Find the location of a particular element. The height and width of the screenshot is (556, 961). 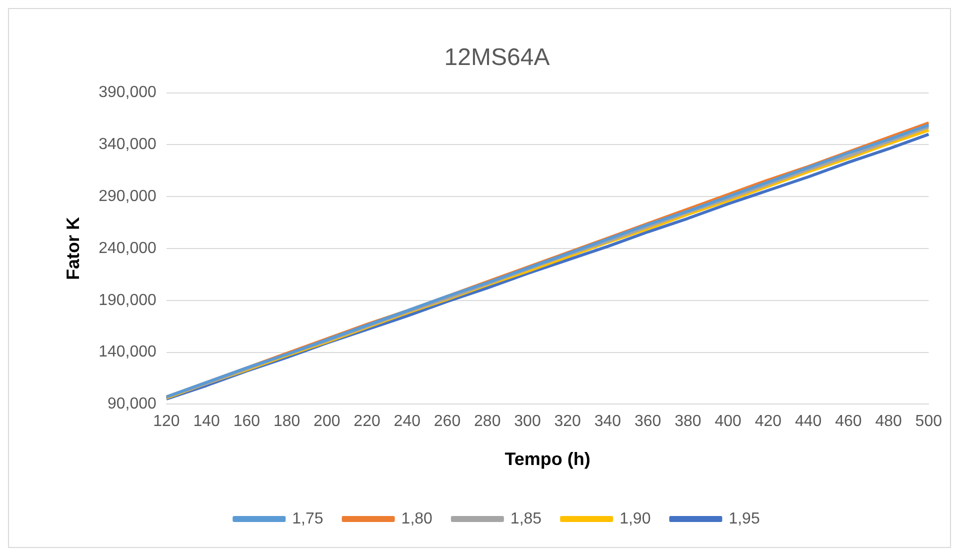

x-tick-label: 420 is located at coordinates (768, 421).